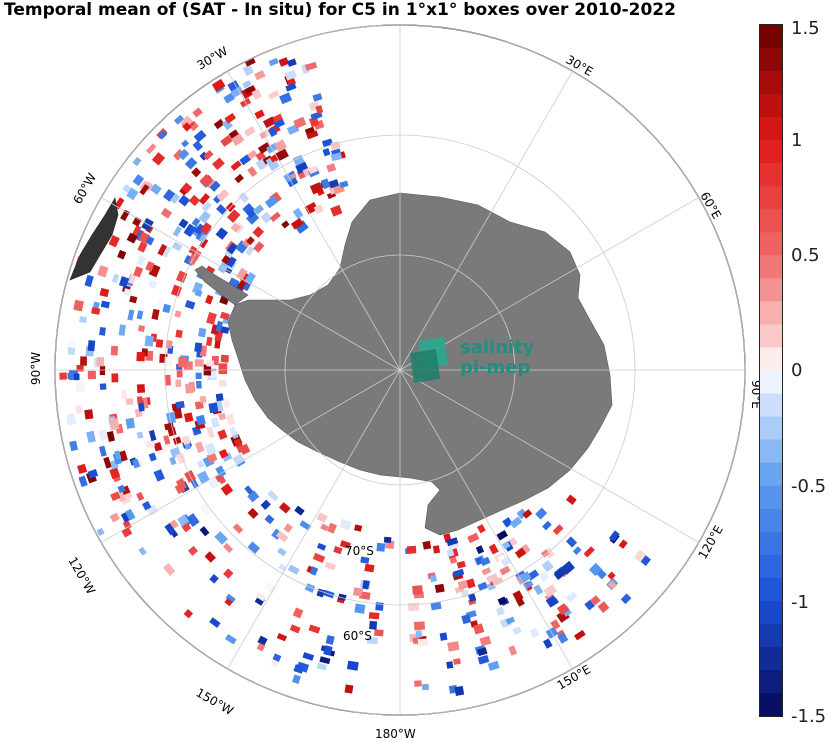  What do you see at coordinates (497, 347) in the screenshot?
I see `logo-line1: salinity` at bounding box center [497, 347].